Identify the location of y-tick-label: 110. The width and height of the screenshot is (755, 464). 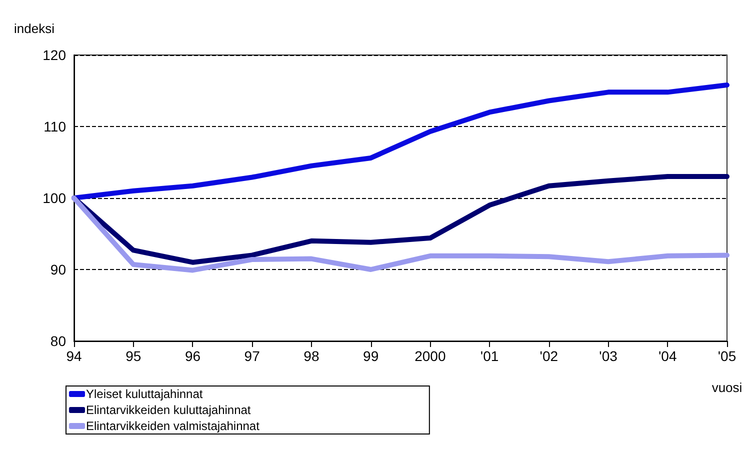
(55, 126).